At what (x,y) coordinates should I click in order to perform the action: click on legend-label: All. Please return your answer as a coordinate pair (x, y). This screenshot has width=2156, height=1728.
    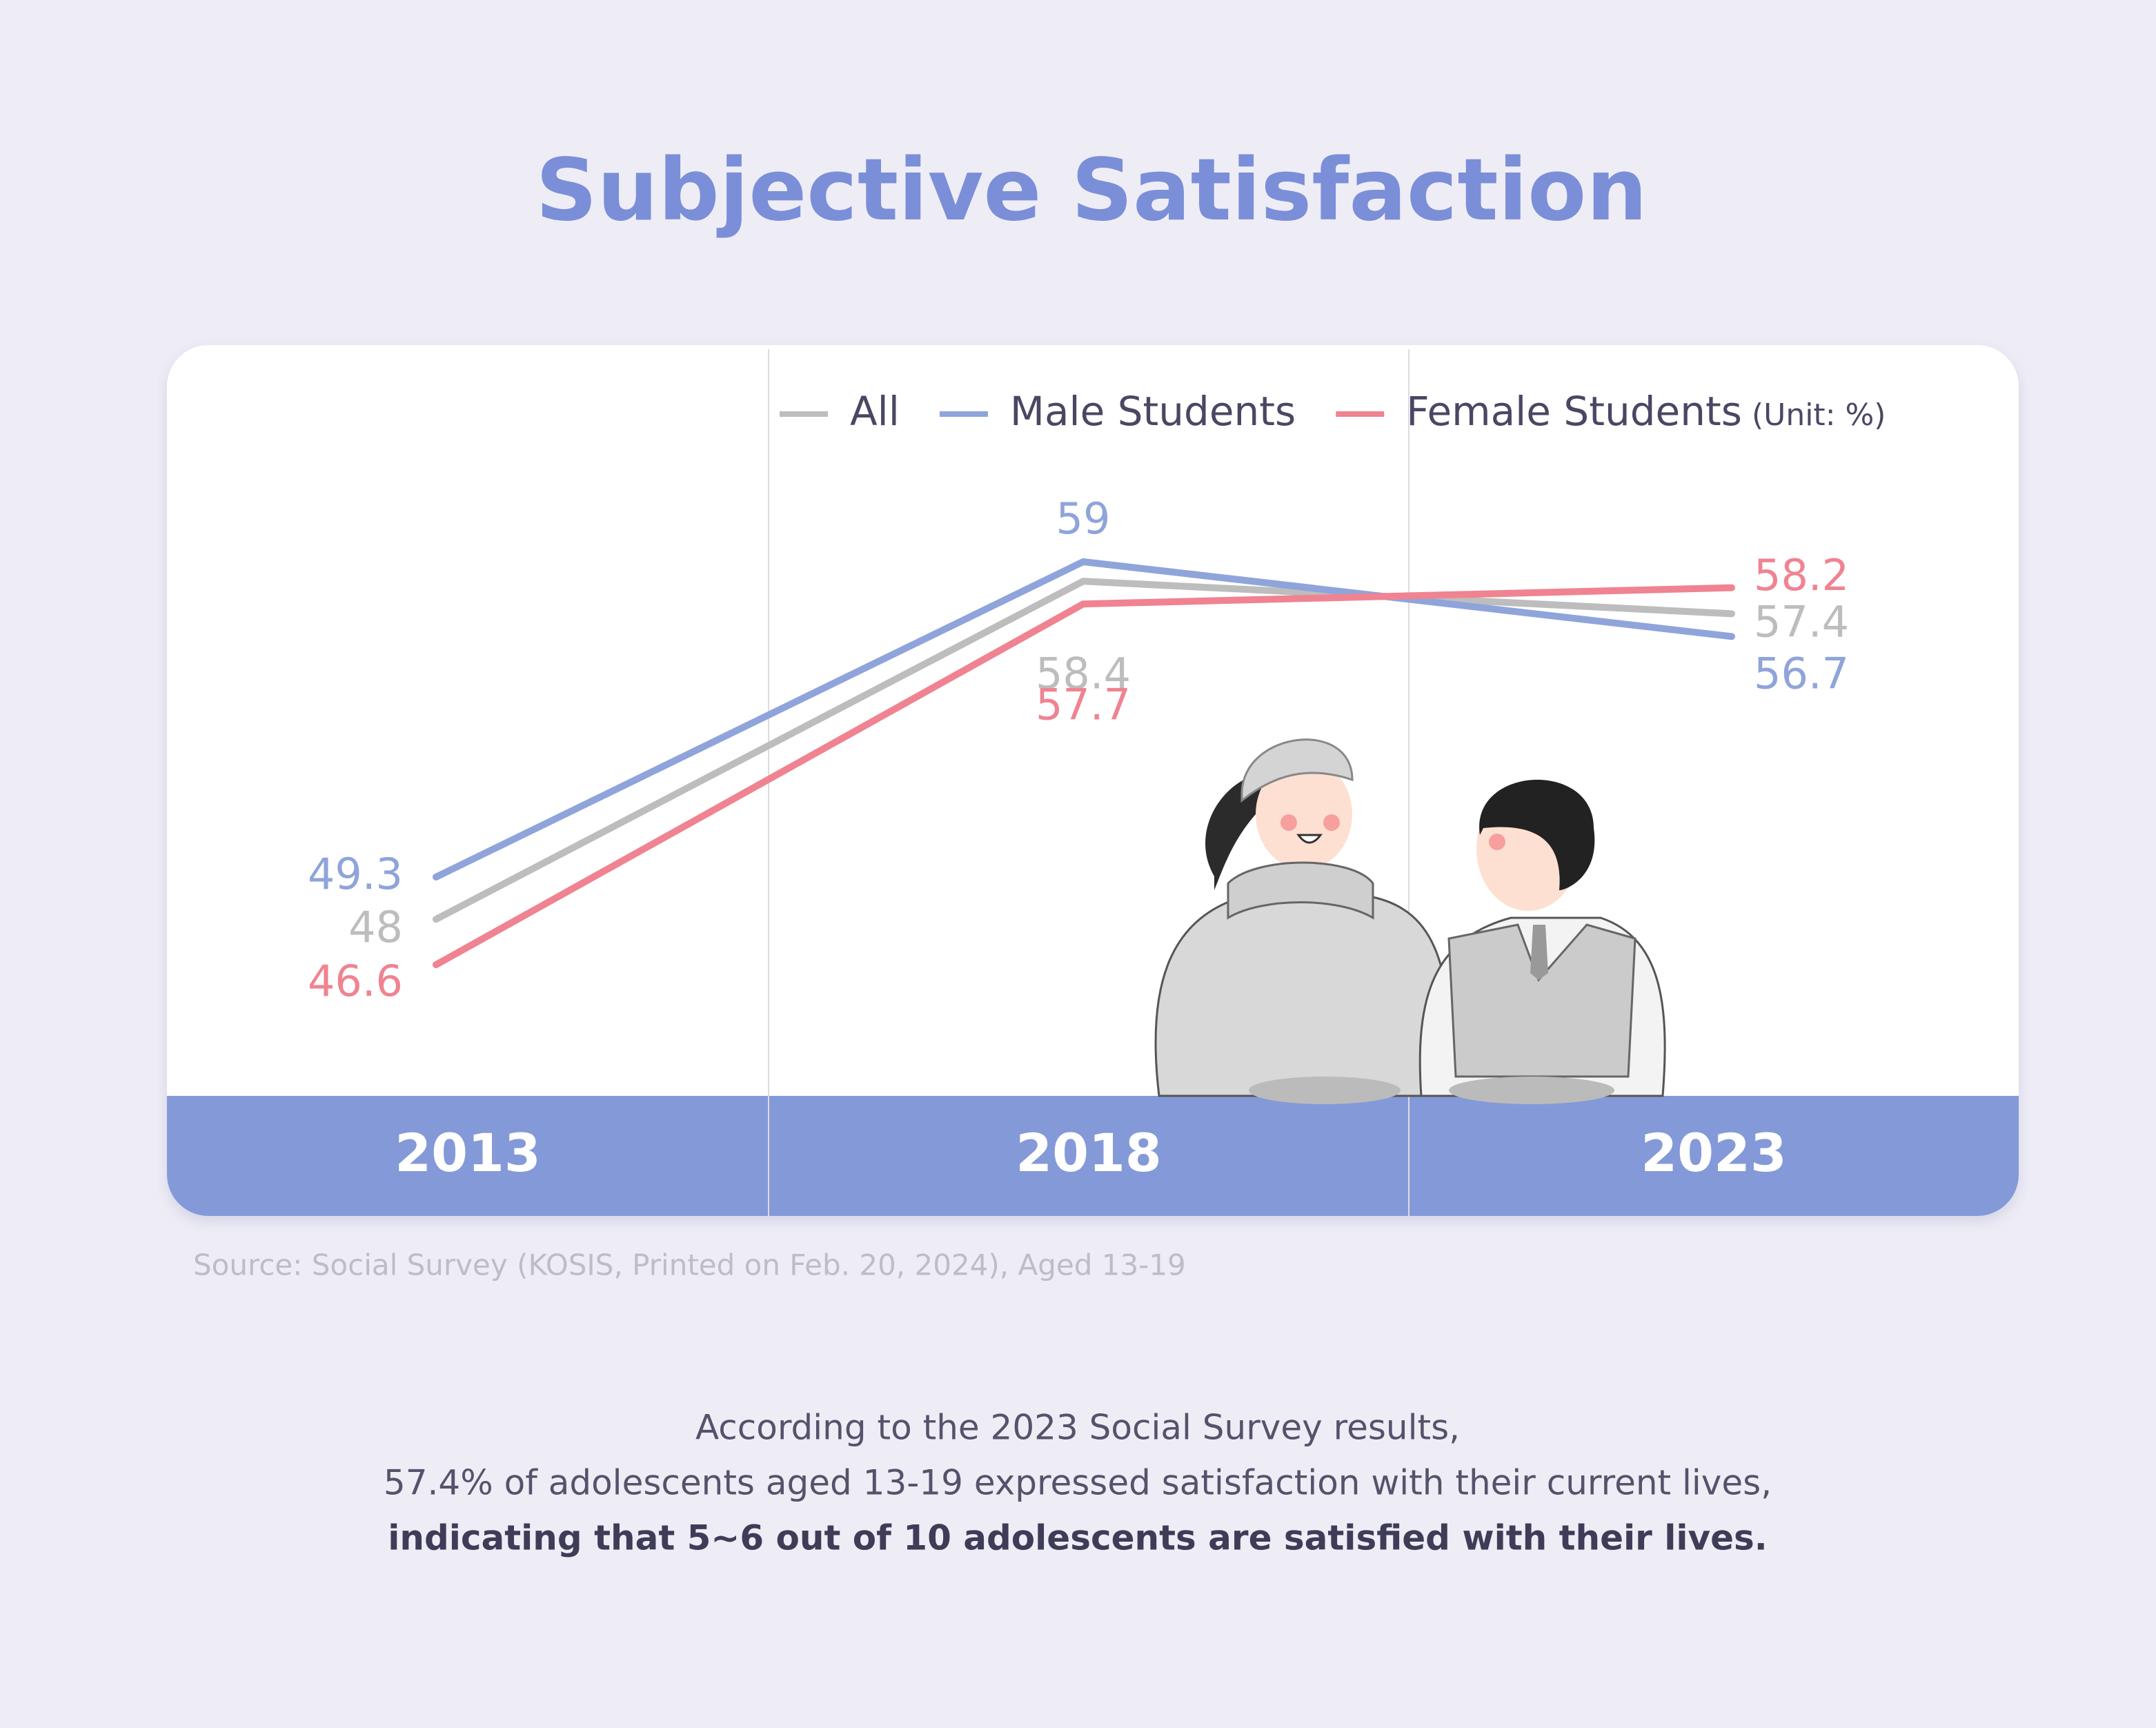
    Looking at the image, I should click on (875, 411).